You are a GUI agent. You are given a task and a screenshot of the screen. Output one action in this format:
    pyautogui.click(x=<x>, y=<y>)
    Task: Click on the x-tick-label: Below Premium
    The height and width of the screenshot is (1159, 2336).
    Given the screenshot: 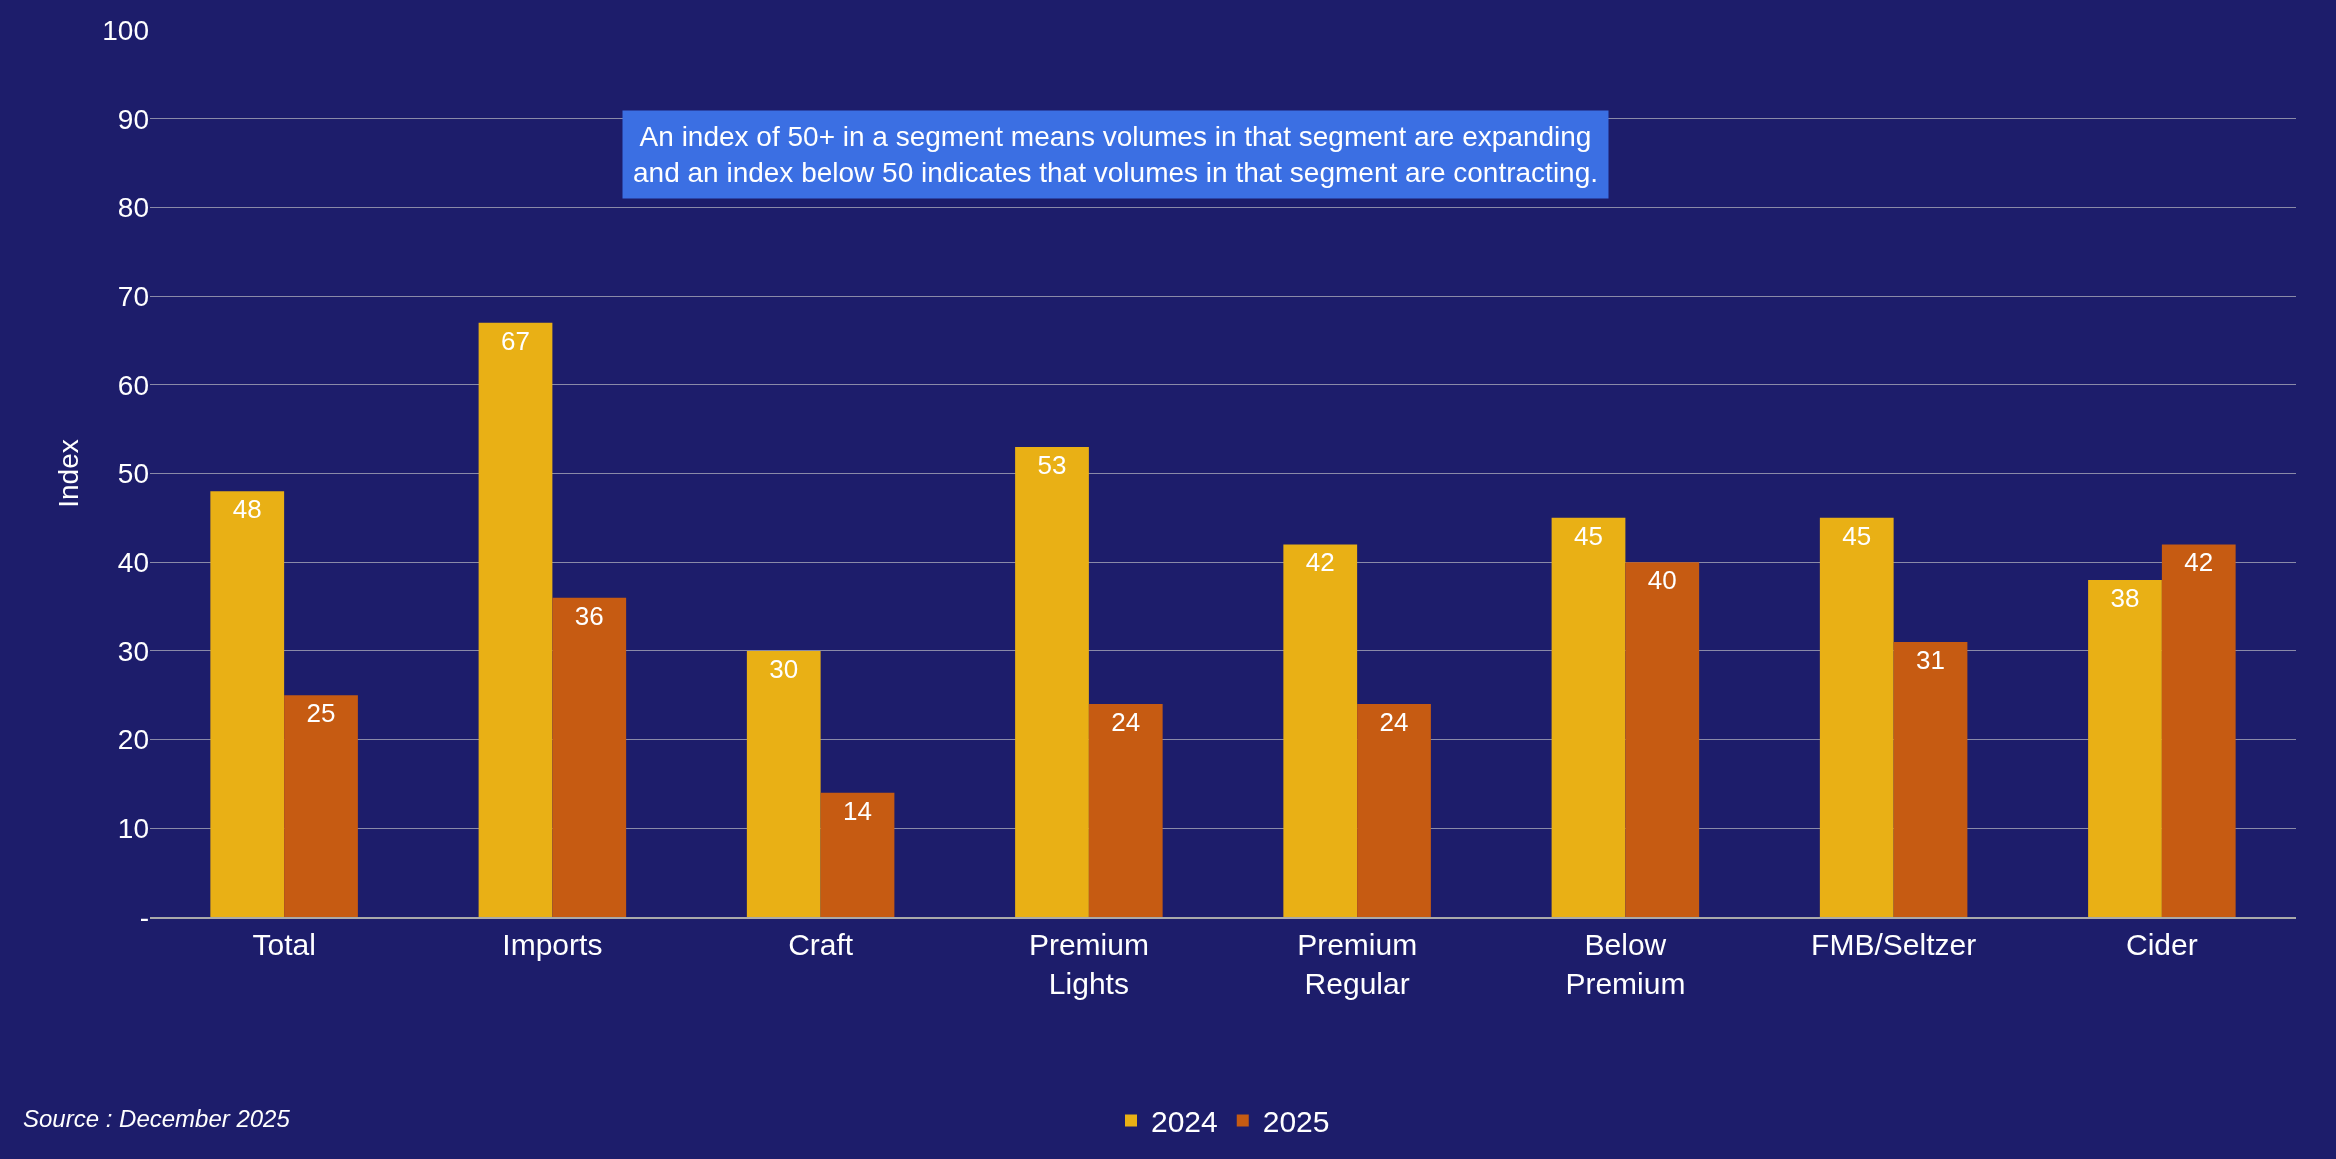 What is the action you would take?
    pyautogui.click(x=1625, y=964)
    